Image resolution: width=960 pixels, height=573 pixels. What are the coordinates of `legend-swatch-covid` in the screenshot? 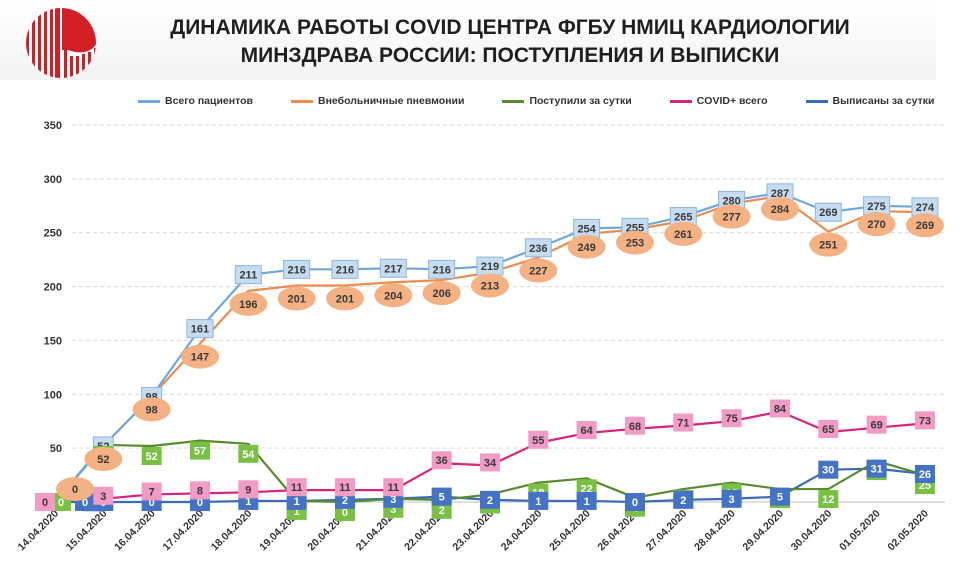 It's located at (680, 101).